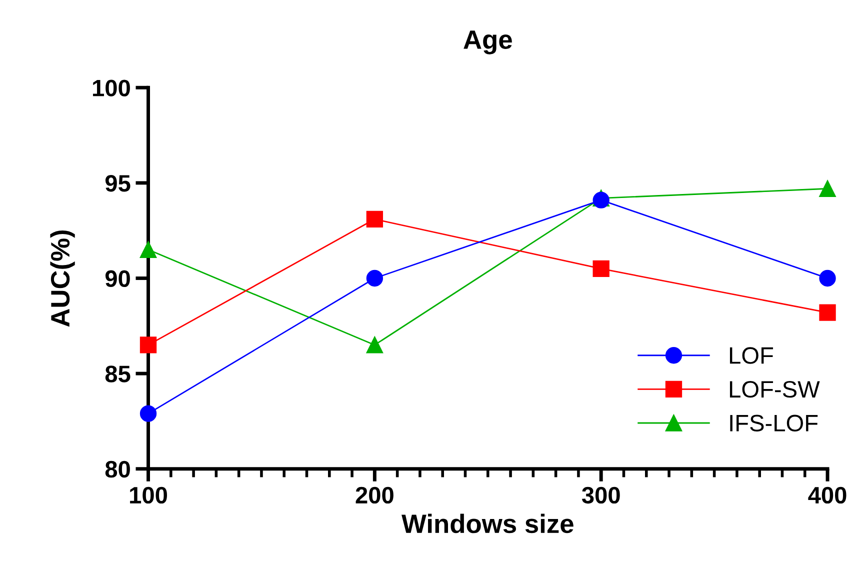  What do you see at coordinates (752, 355) in the screenshot?
I see `legend-label: LOF` at bounding box center [752, 355].